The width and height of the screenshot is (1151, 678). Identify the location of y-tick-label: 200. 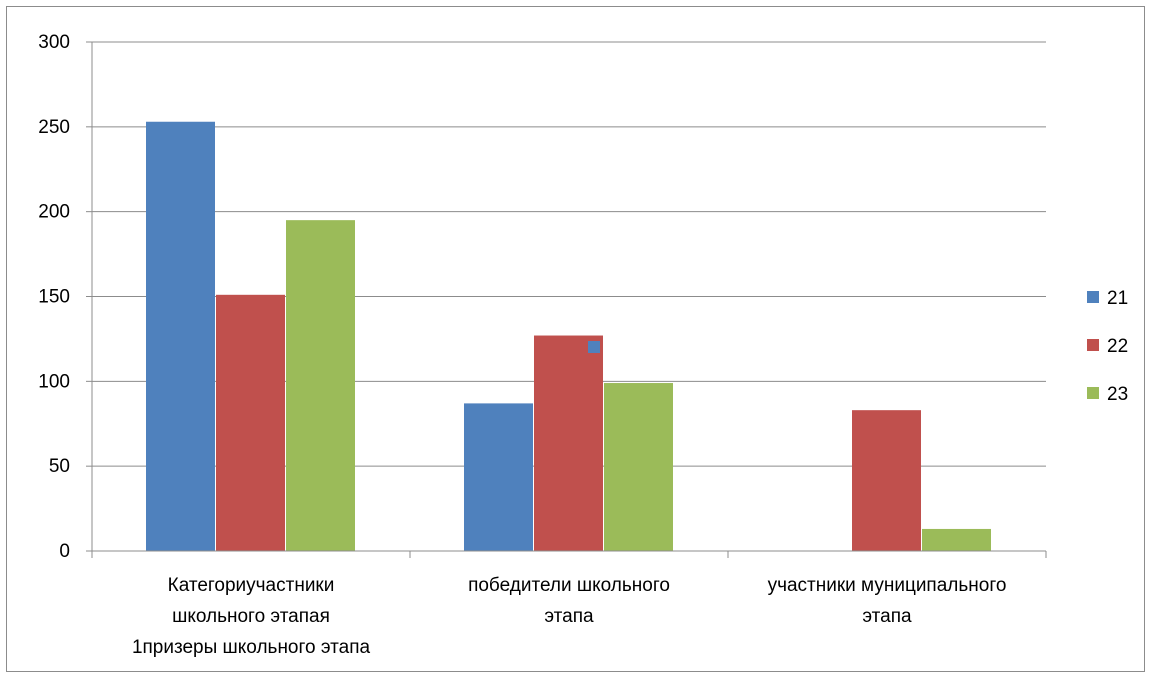
(54, 212).